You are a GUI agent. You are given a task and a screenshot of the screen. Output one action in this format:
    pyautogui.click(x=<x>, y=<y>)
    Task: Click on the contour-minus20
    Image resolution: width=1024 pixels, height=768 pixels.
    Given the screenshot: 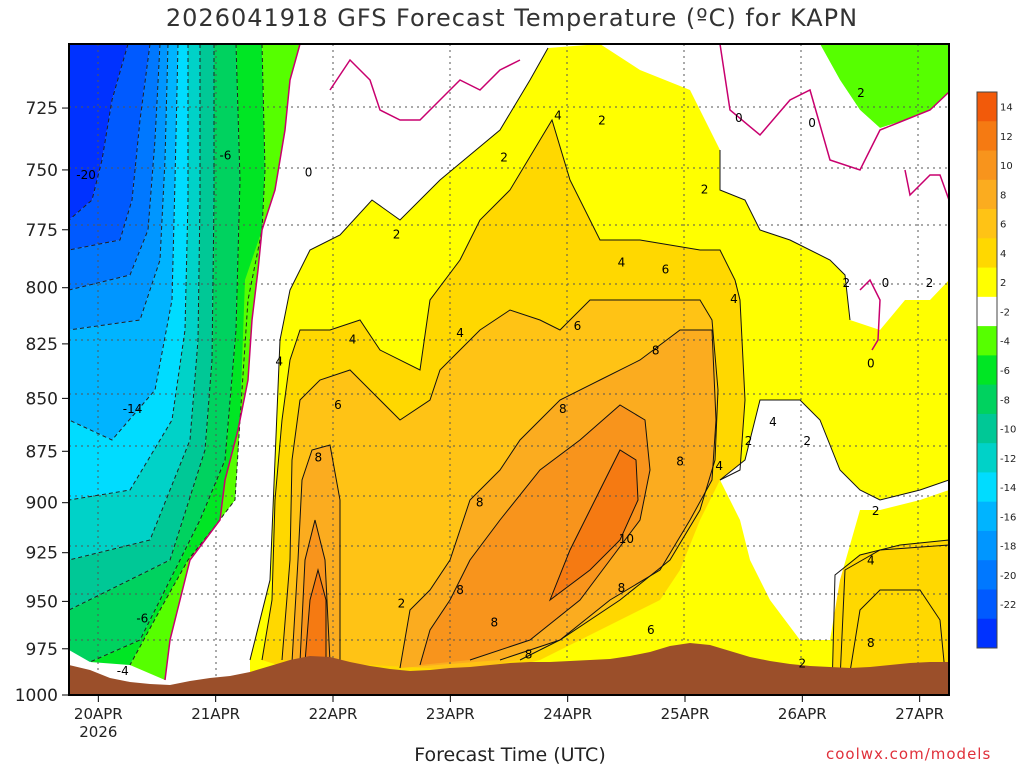 What is the action you would take?
    pyautogui.click(x=99, y=132)
    